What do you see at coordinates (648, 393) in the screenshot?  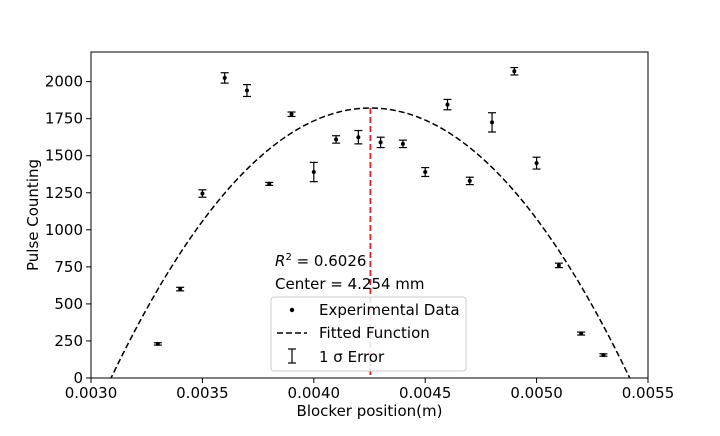 I see `x-tick-label: 0.0055` at bounding box center [648, 393].